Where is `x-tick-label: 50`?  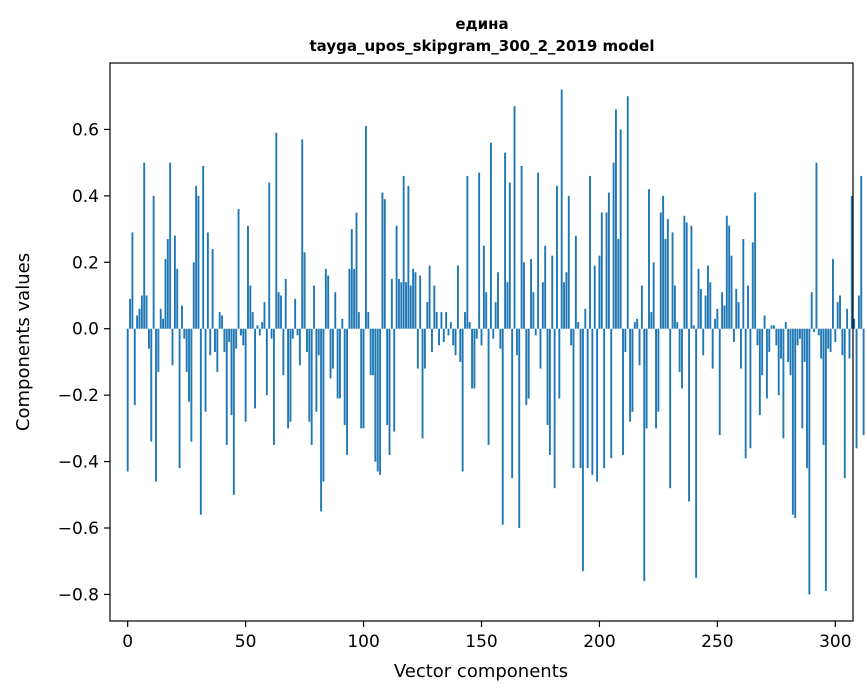 x-tick-label: 50 is located at coordinates (246, 642).